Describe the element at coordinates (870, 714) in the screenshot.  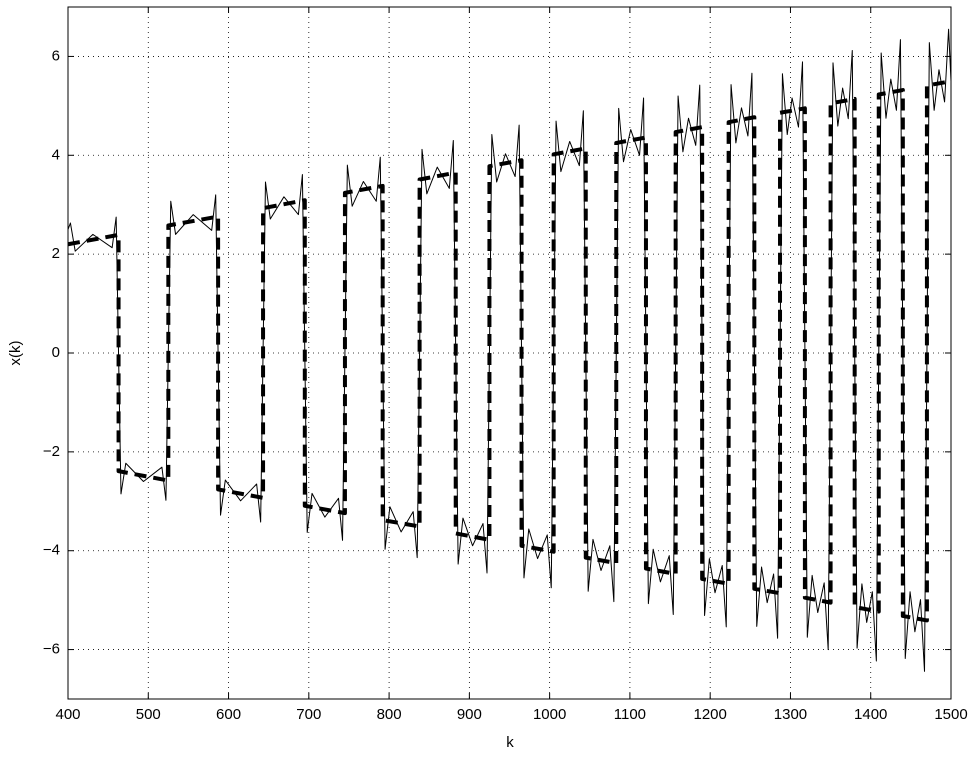
I see `x-tick-label: 1400` at that location.